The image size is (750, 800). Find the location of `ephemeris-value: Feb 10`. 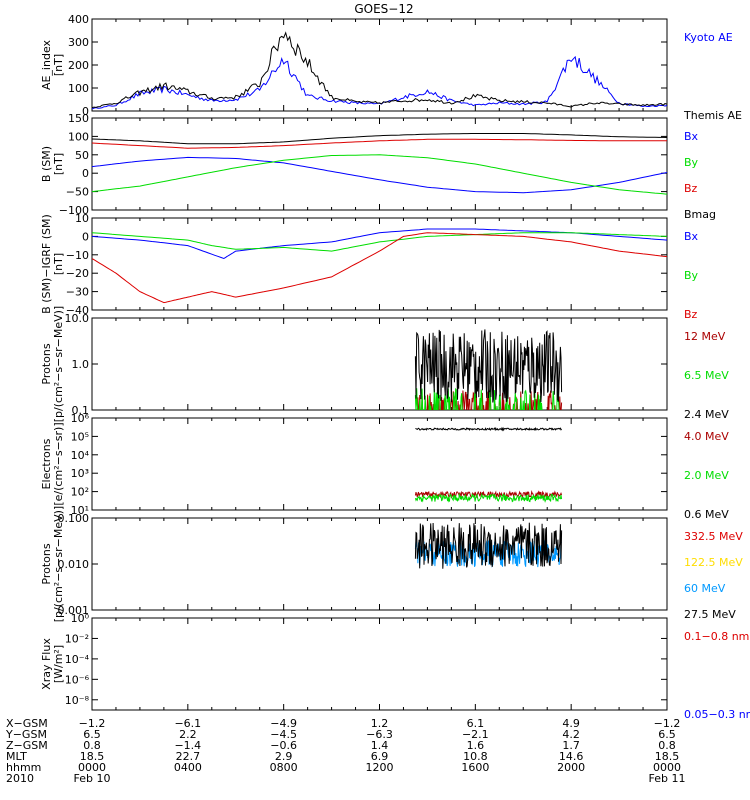

ephemeris-value: Feb 10 is located at coordinates (92, 778).